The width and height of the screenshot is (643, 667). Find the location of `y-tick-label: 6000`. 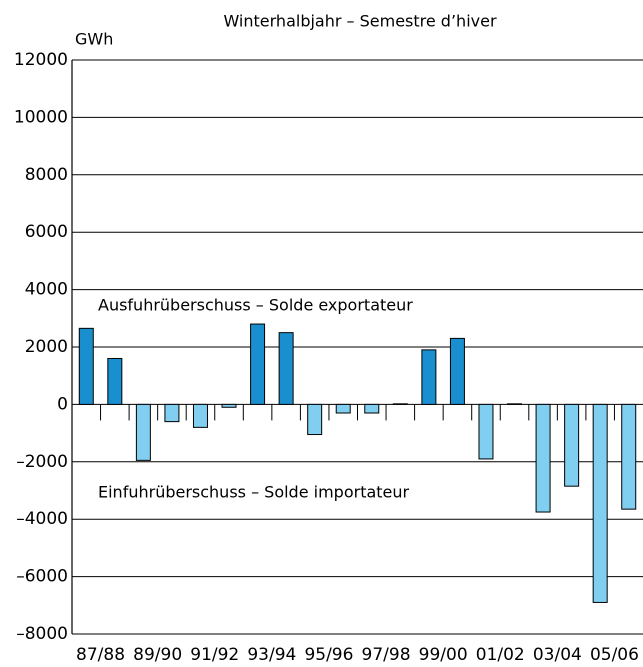

y-tick-label: 6000 is located at coordinates (46, 232).